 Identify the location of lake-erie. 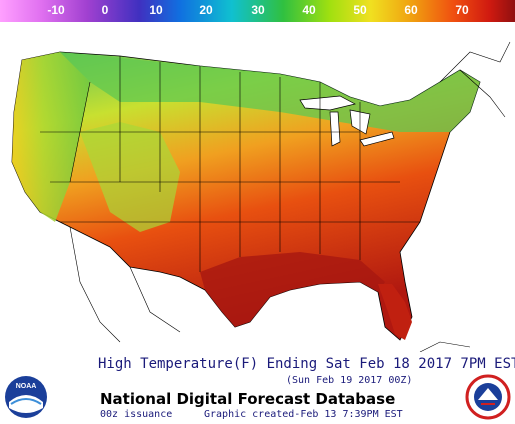
(377, 139).